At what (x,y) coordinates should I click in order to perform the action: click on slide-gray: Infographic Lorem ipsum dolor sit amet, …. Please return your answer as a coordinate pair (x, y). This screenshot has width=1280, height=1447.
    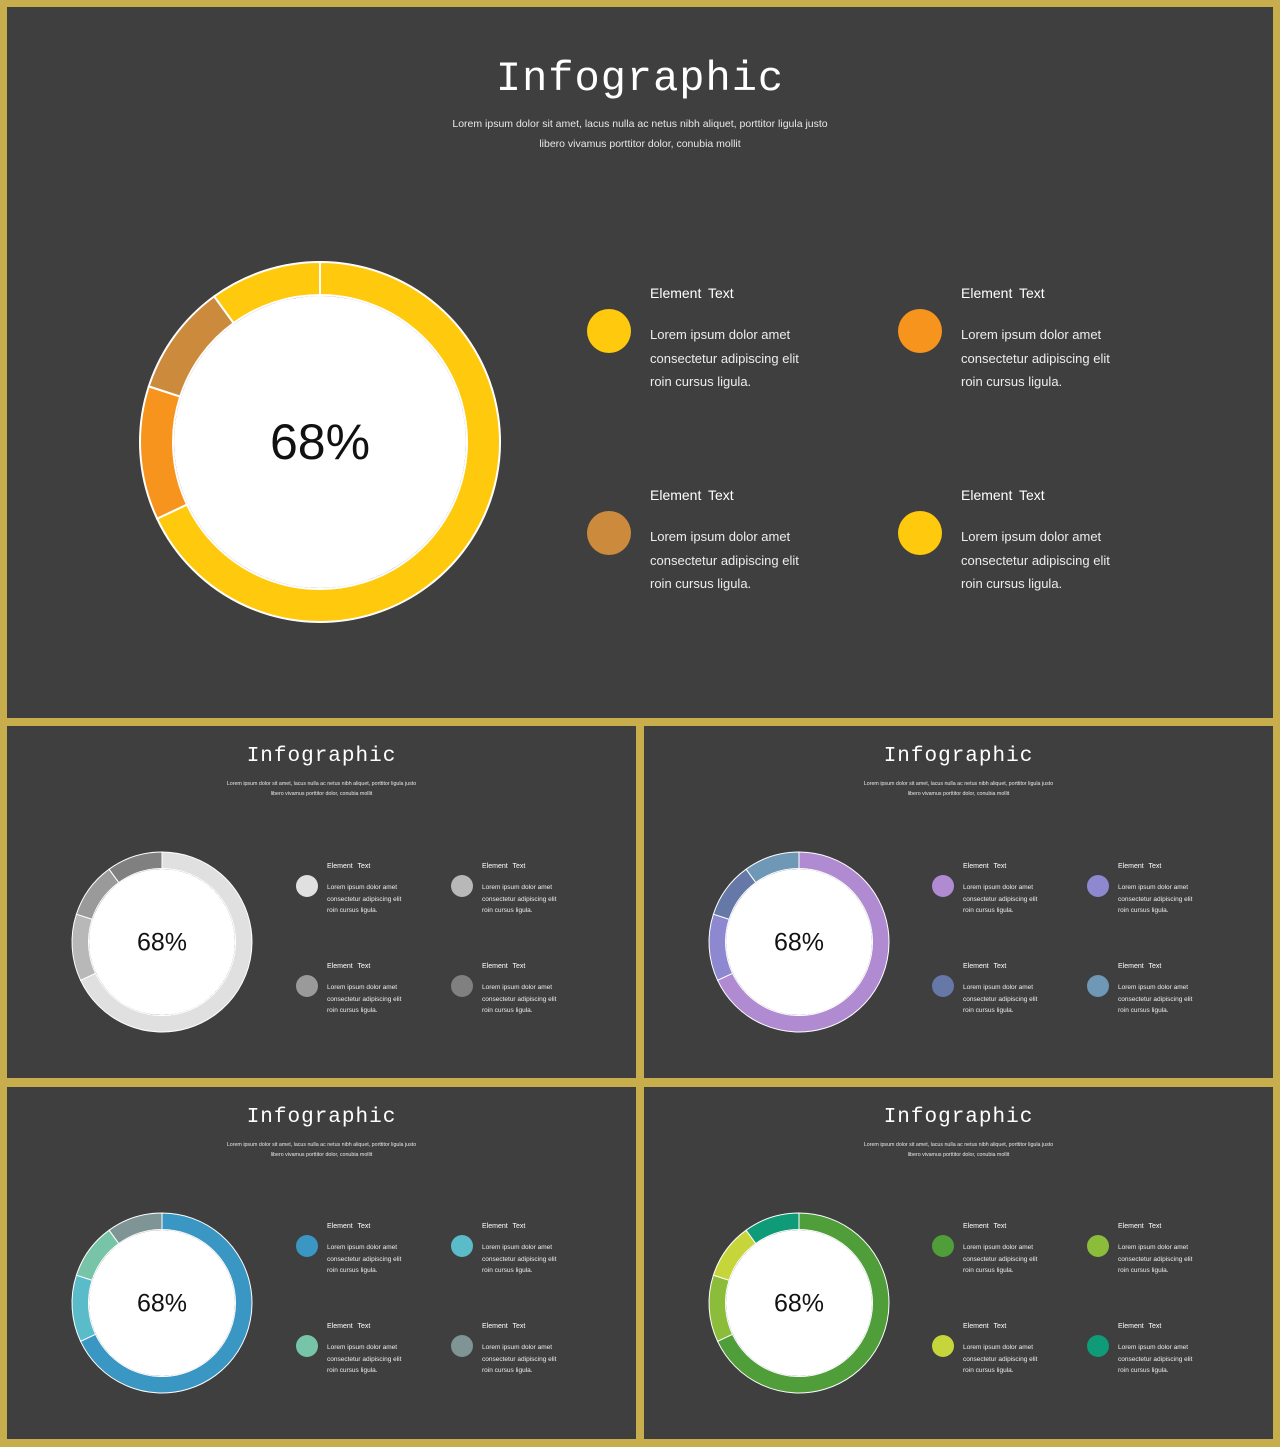
    Looking at the image, I should click on (321, 902).